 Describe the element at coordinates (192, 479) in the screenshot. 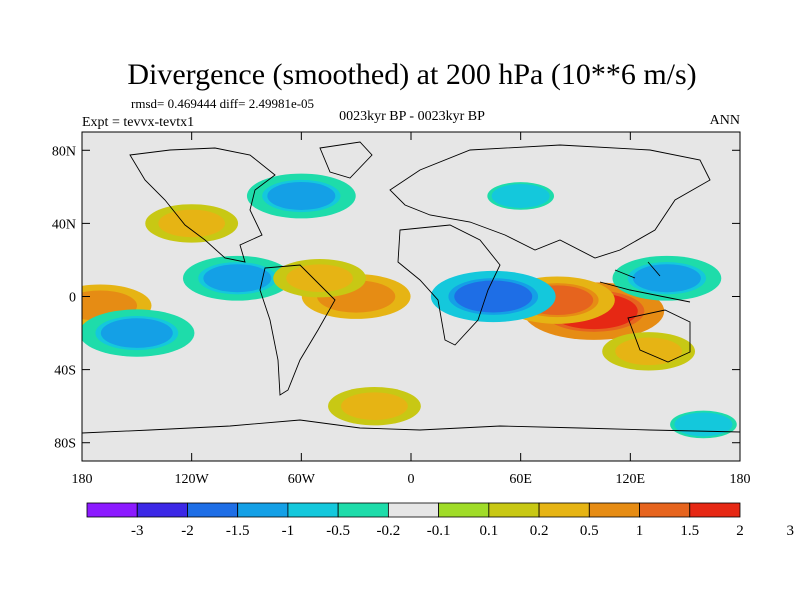

I see `lon-tick-label: 120W` at that location.